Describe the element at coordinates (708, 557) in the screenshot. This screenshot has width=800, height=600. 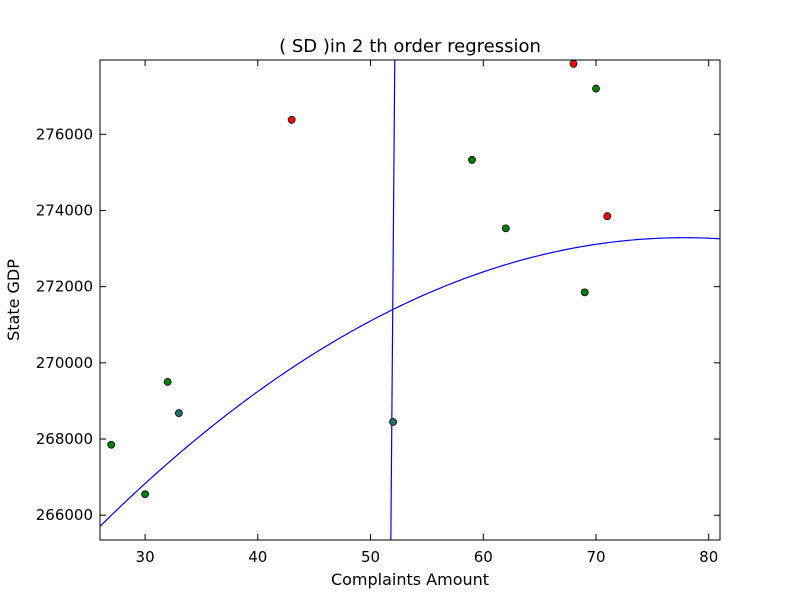
I see `x-tick-label: 80` at that location.